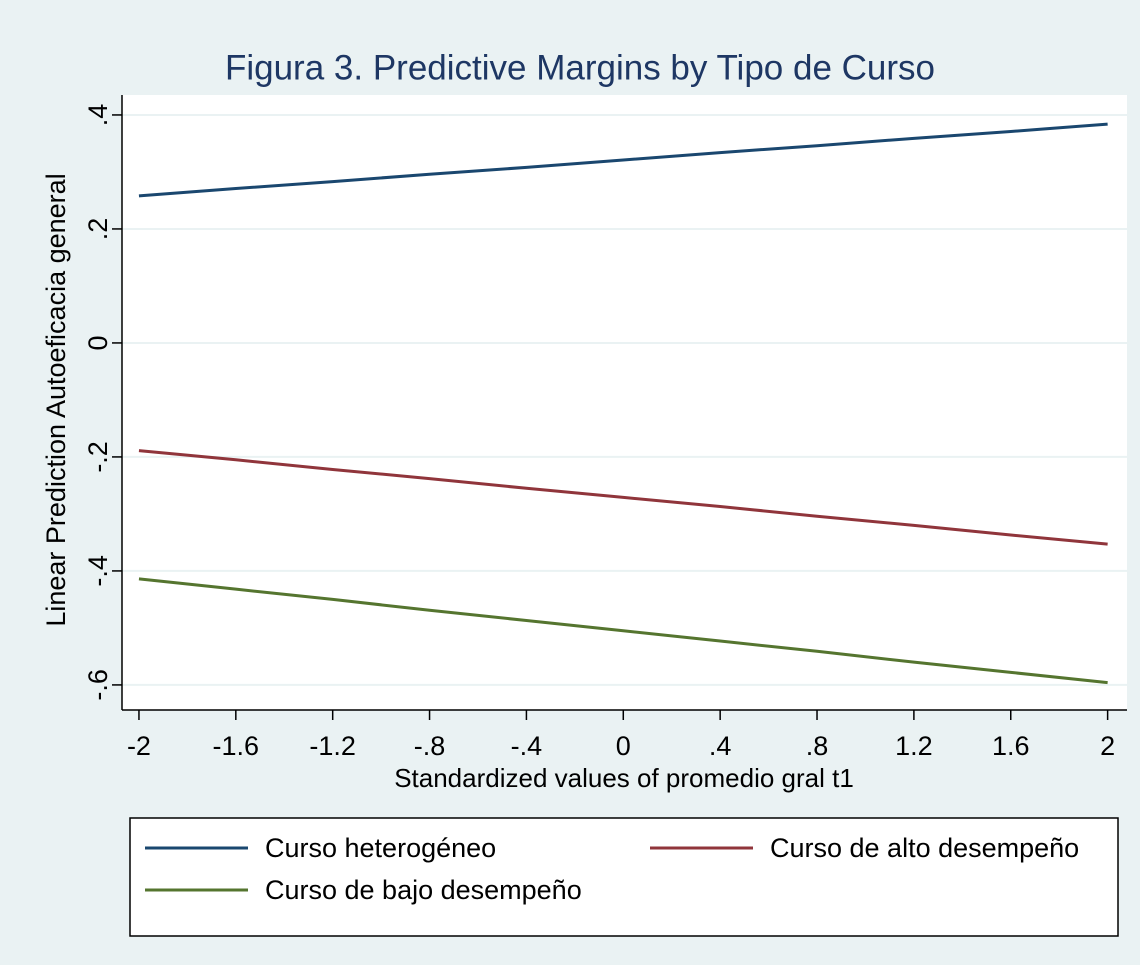 Image resolution: width=1140 pixels, height=965 pixels. I want to click on y-axis-label: Linear Prediction Autoeficacia general, so click(56, 399).